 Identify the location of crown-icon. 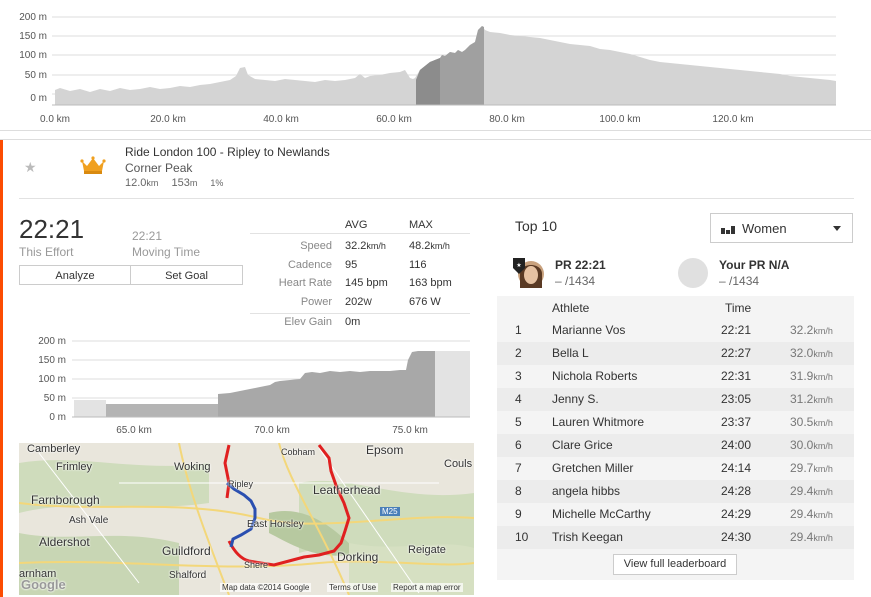
(93, 165).